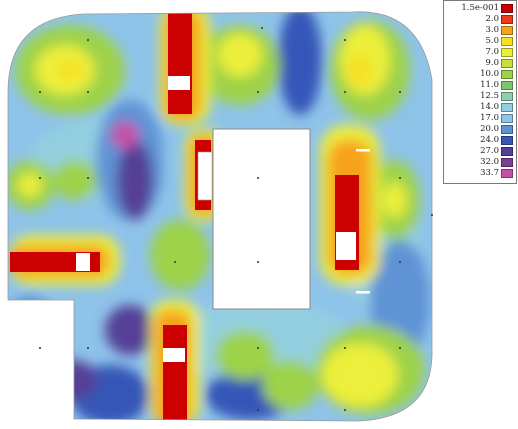  I want to click on legend-row: 11.0, so click(480, 85).